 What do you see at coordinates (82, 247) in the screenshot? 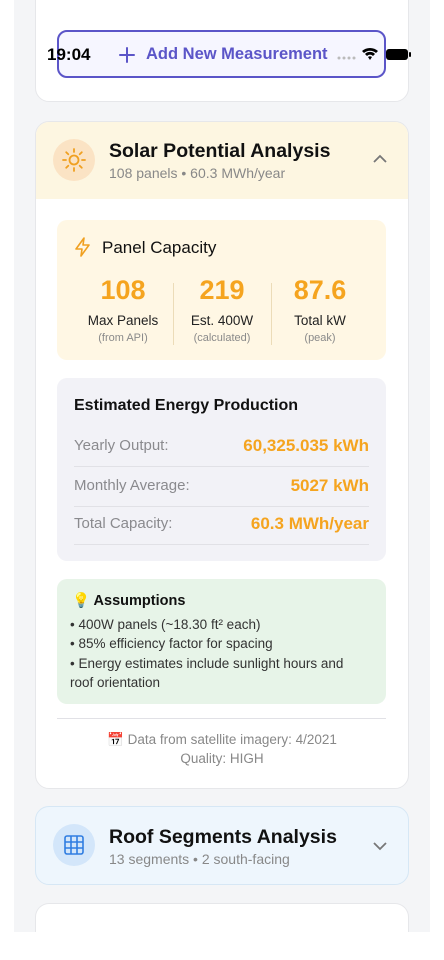
I see `bolt-icon` at bounding box center [82, 247].